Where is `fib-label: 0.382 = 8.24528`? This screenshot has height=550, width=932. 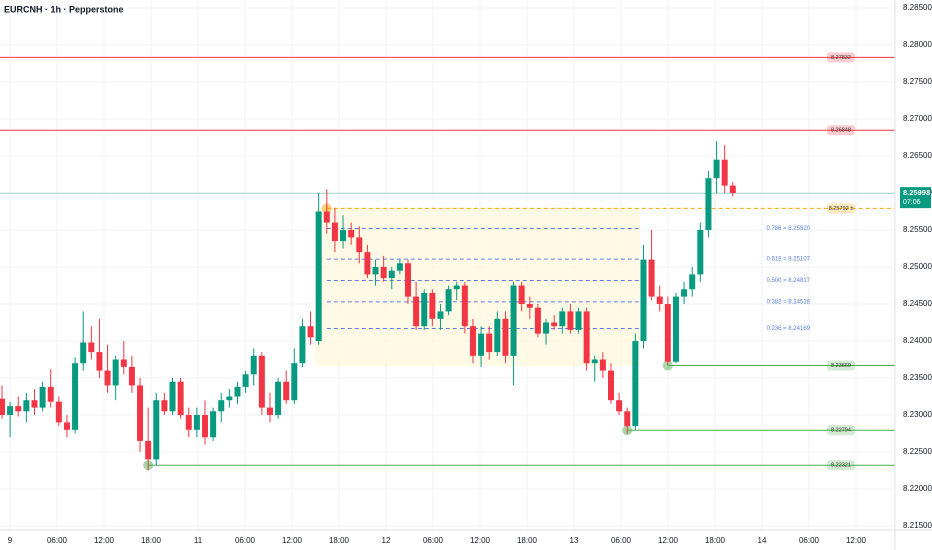 fib-label: 0.382 = 8.24528 is located at coordinates (788, 303).